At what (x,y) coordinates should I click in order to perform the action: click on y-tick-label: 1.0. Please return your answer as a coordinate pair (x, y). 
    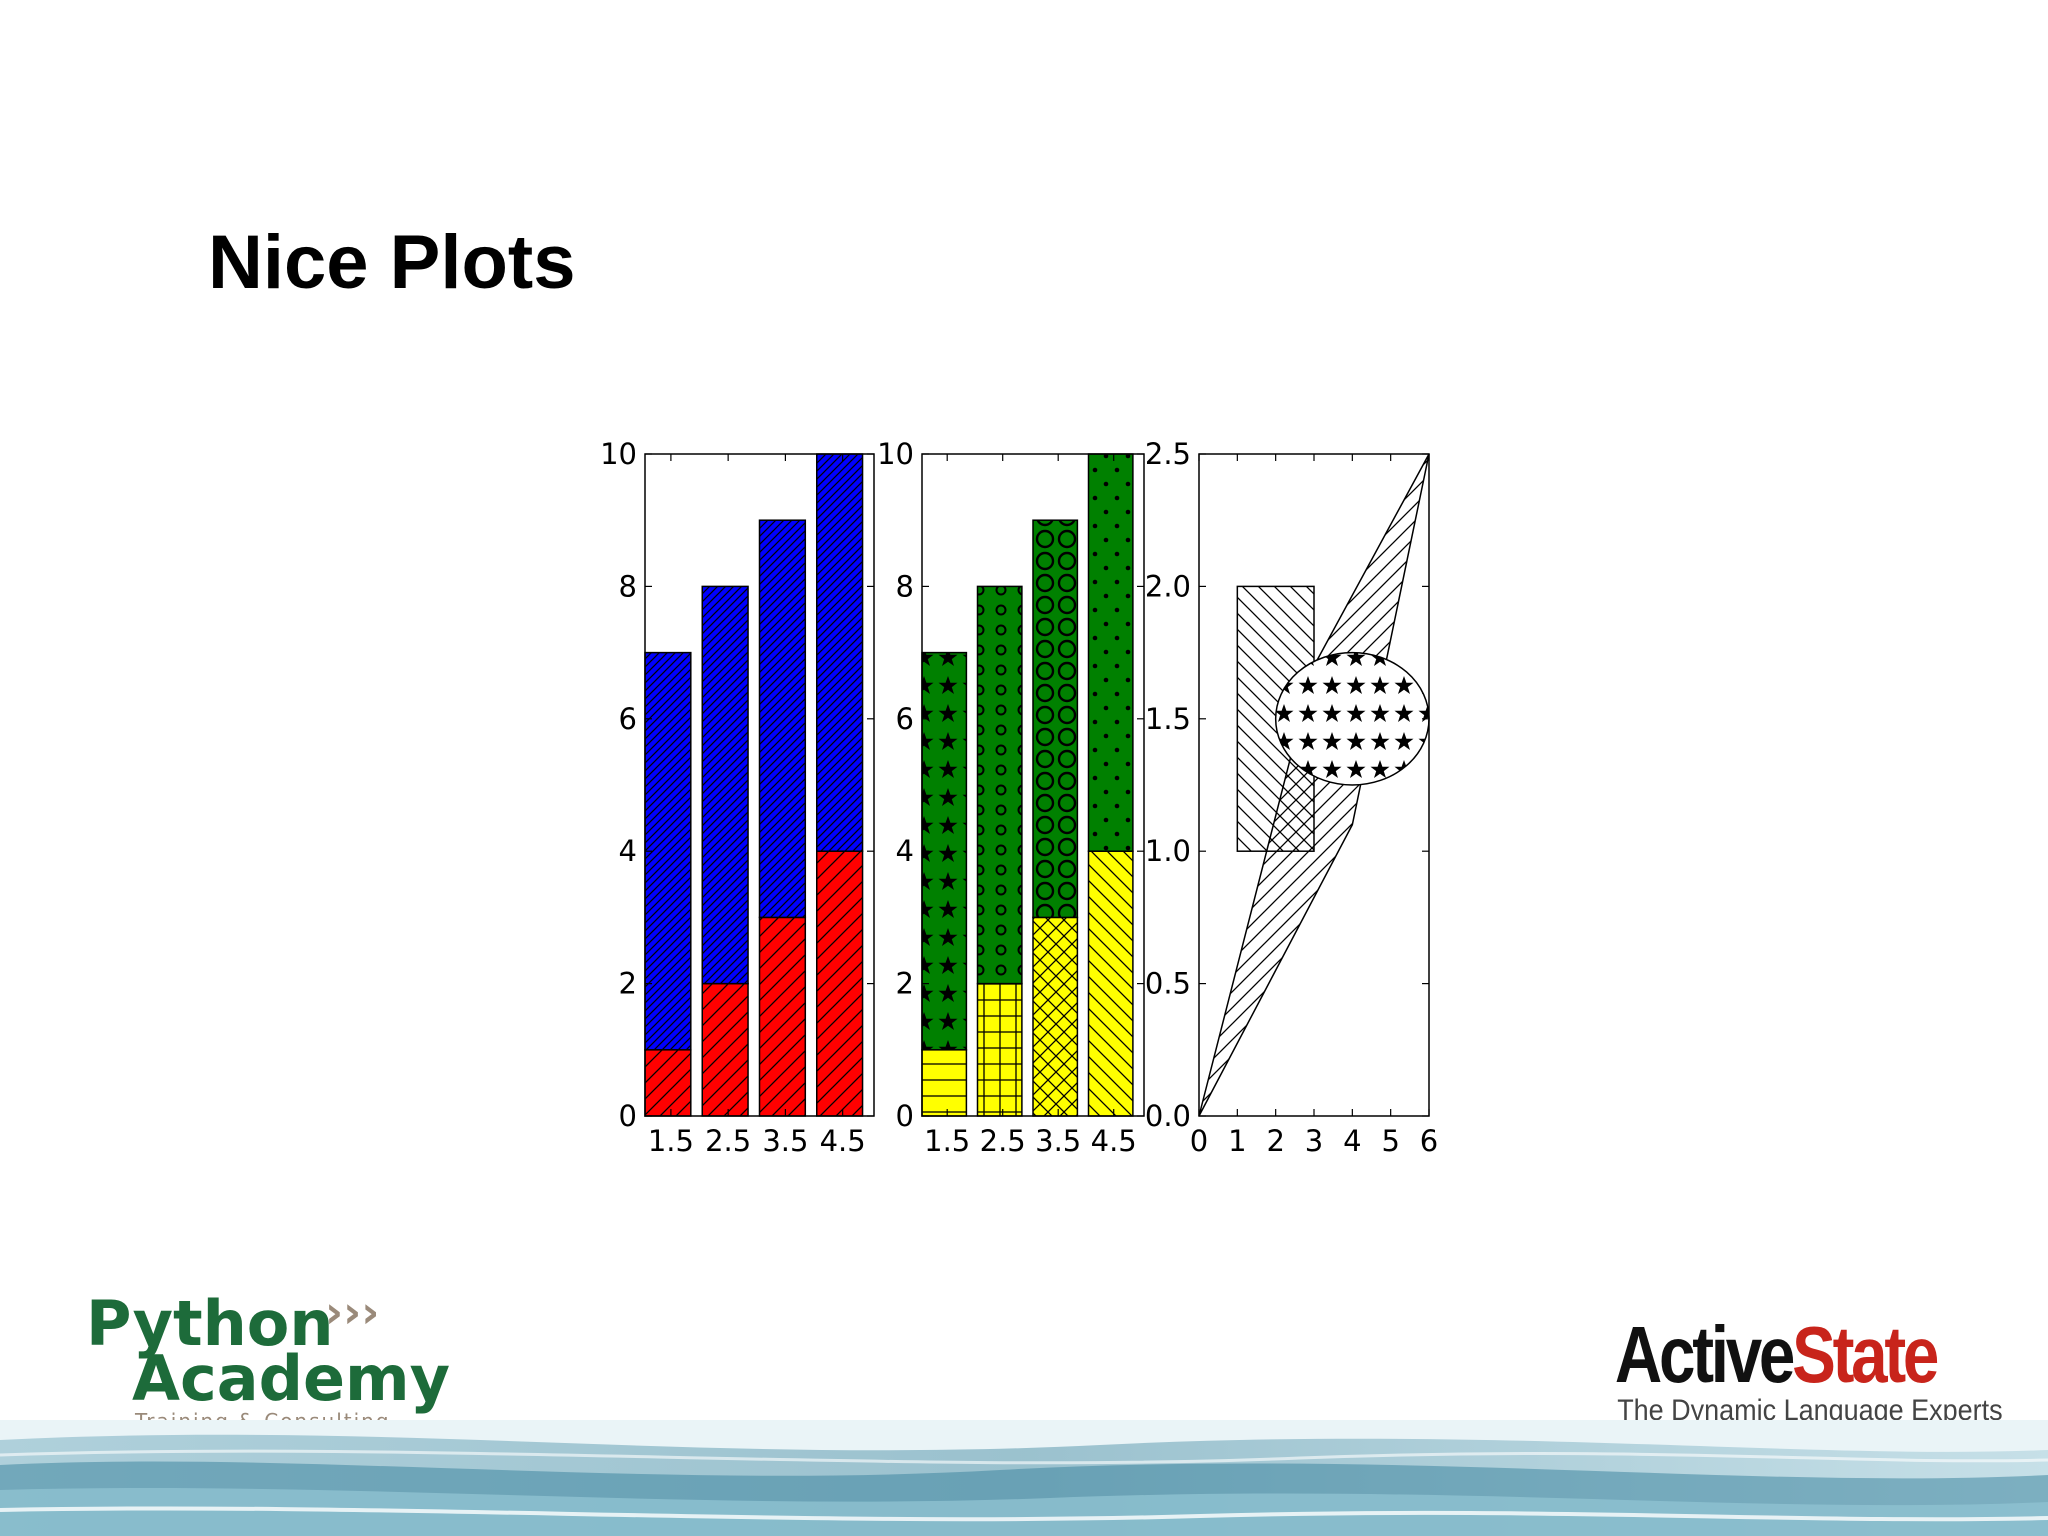
    Looking at the image, I should click on (1168, 851).